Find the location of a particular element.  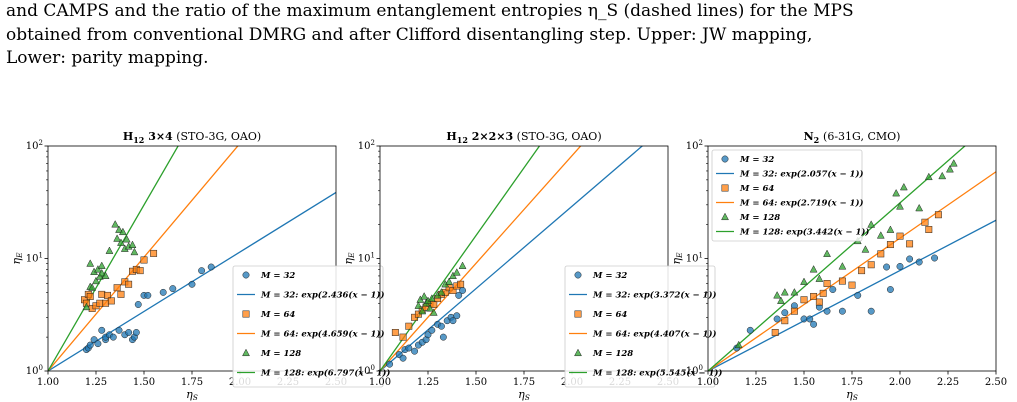

legend-entry: M = 128 is located at coordinates (280, 354).